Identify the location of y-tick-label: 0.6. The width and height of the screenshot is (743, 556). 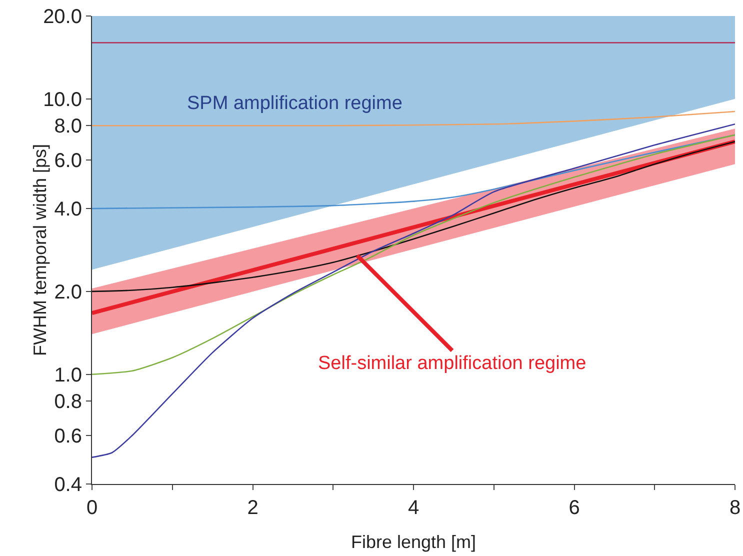
(68, 436).